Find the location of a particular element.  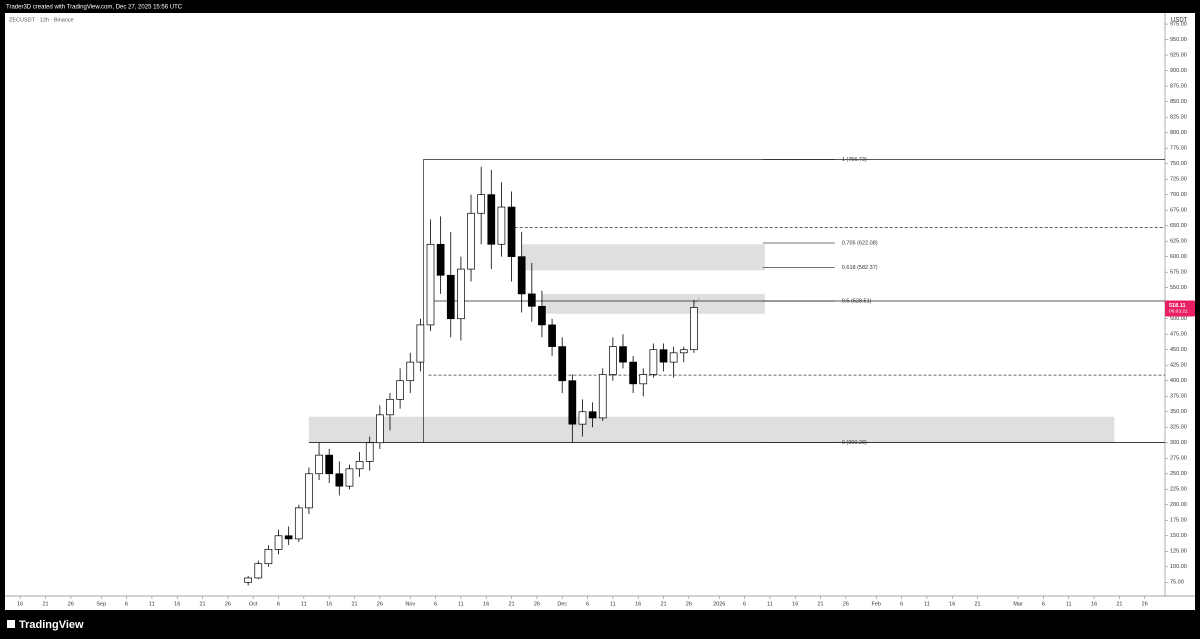

y-tick-label: 850.00 is located at coordinates (1178, 102).